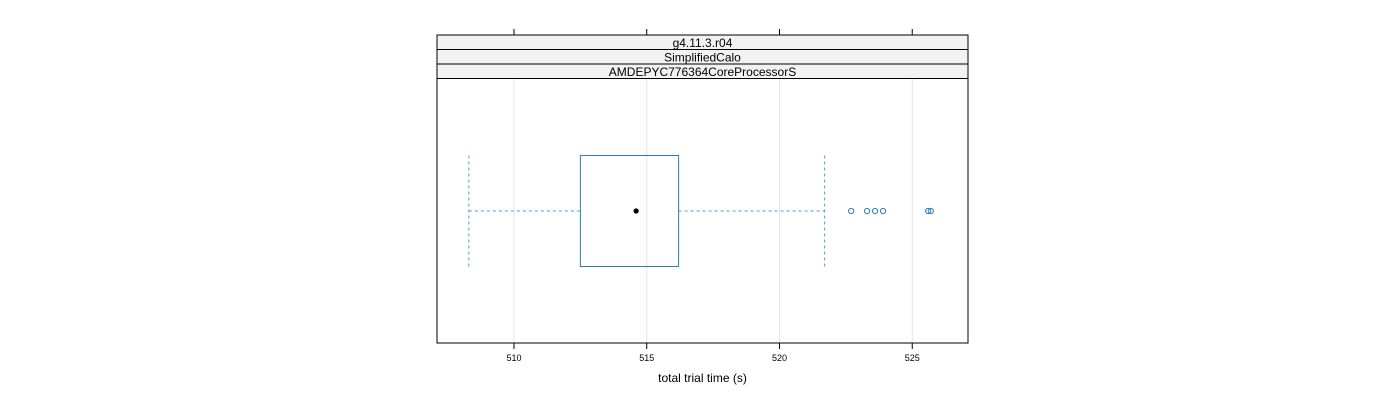 This screenshot has height=400, width=1400. Describe the element at coordinates (629, 211) in the screenshot. I see `iqr-box` at that location.